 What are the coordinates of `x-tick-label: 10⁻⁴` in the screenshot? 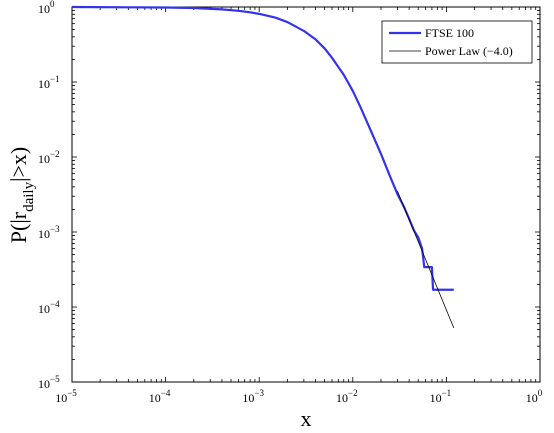 It's located at (160, 396).